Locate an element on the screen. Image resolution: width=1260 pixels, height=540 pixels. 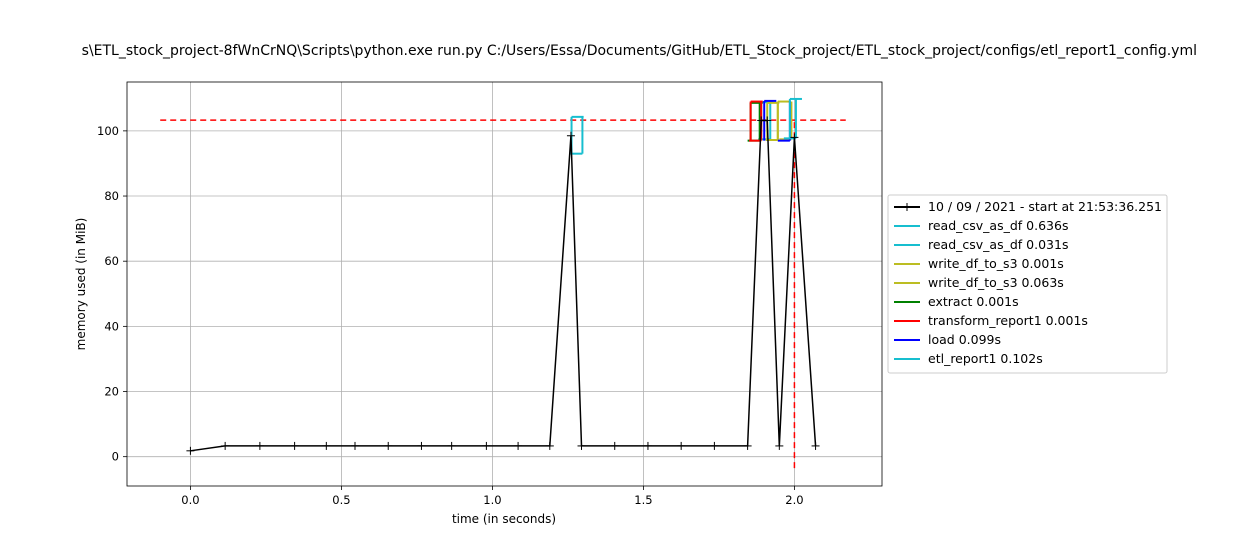
legend-entry: read_csv_as_df 0.636s is located at coordinates (981, 225).